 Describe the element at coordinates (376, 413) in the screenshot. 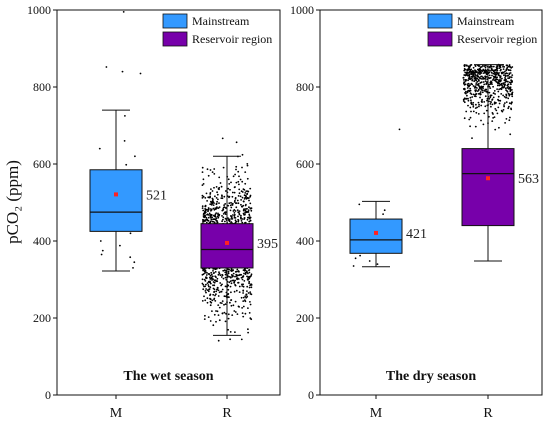

I see `x-tick-label: M` at that location.